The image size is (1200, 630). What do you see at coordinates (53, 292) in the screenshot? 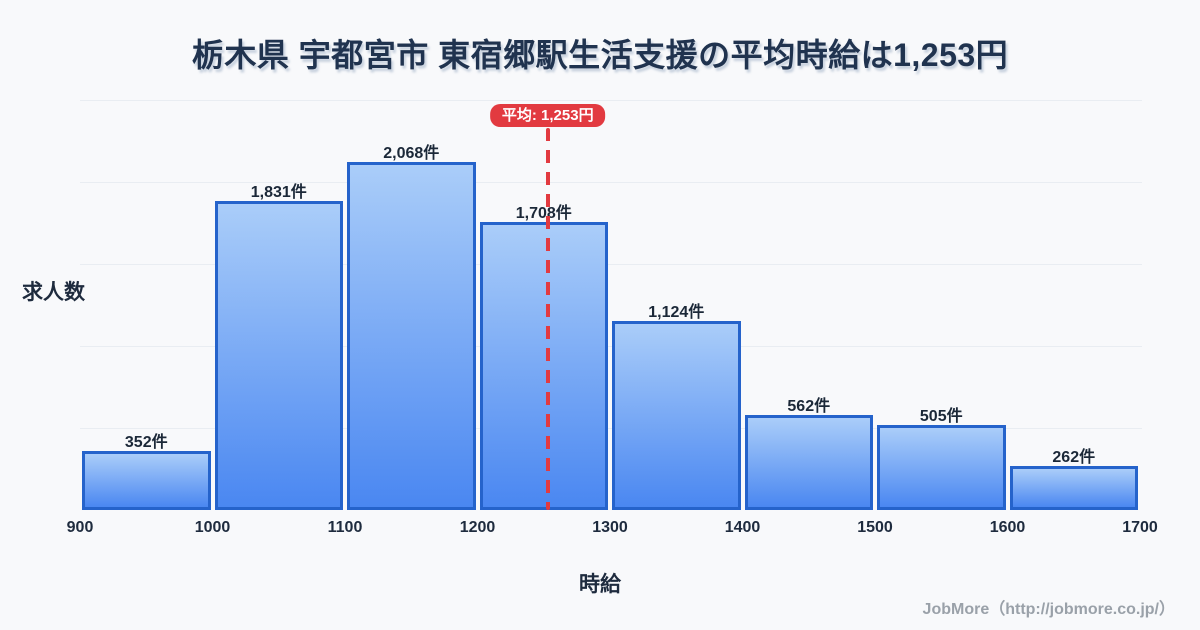
I see `y-axis-label: 求人数` at bounding box center [53, 292].